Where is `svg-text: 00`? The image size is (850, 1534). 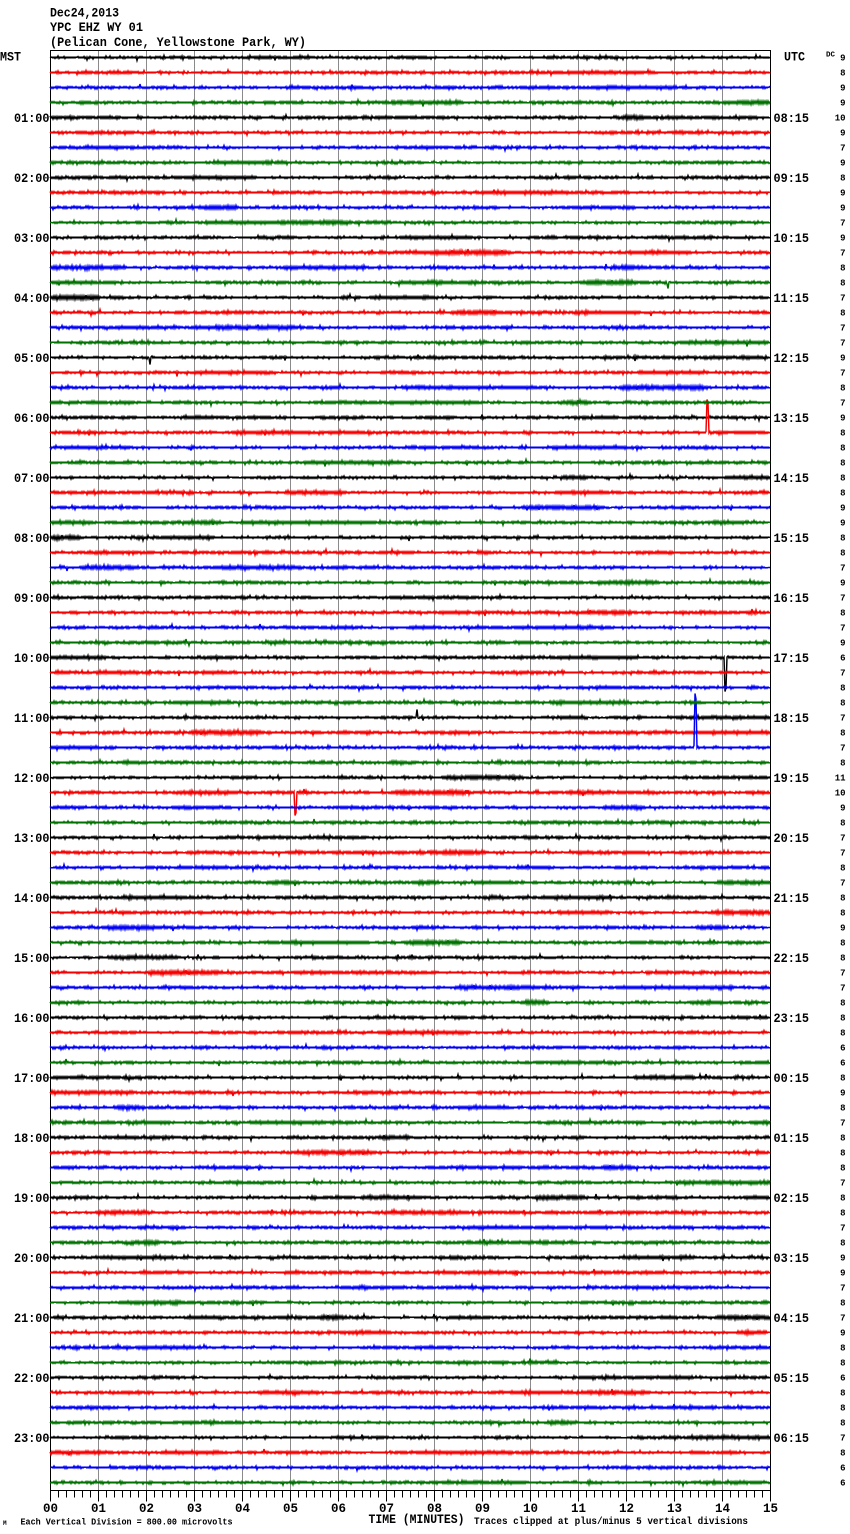 svg-text: 00 is located at coordinates (50, 1509).